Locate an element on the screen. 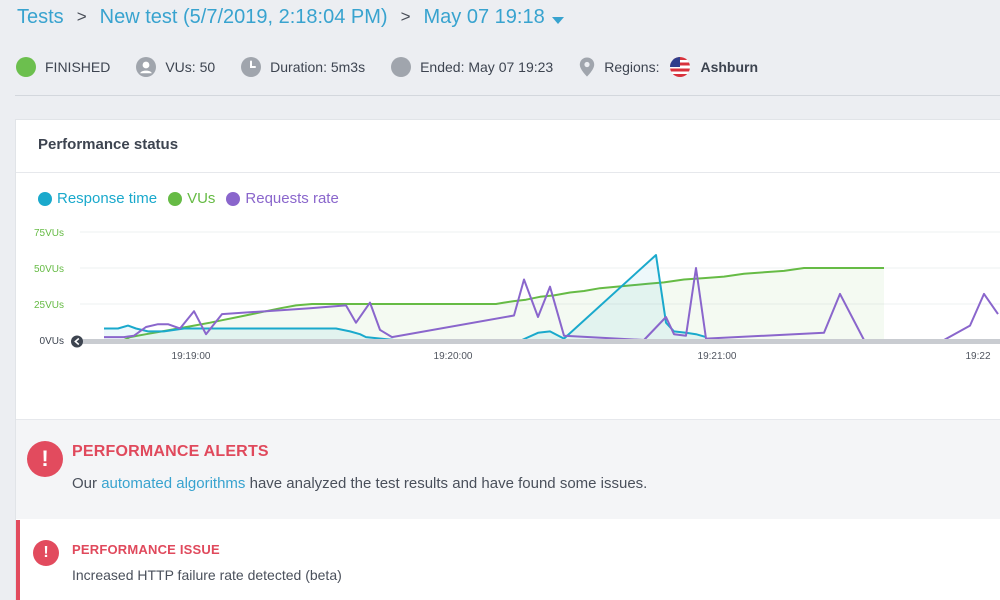  ended-label: Ended: May 07 19:23 is located at coordinates (487, 67).